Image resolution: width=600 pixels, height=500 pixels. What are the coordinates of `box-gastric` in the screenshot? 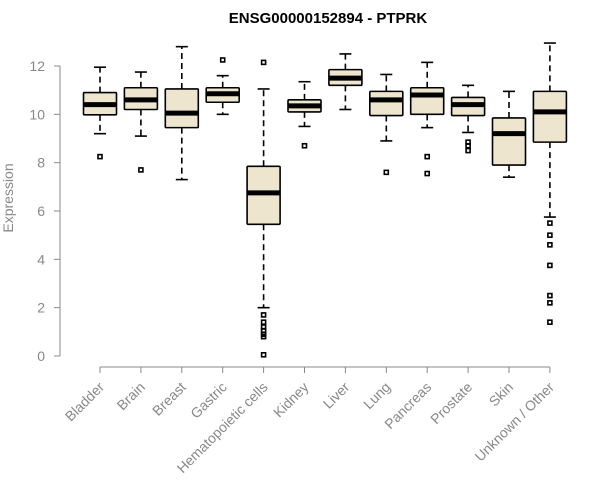 It's located at (222, 86).